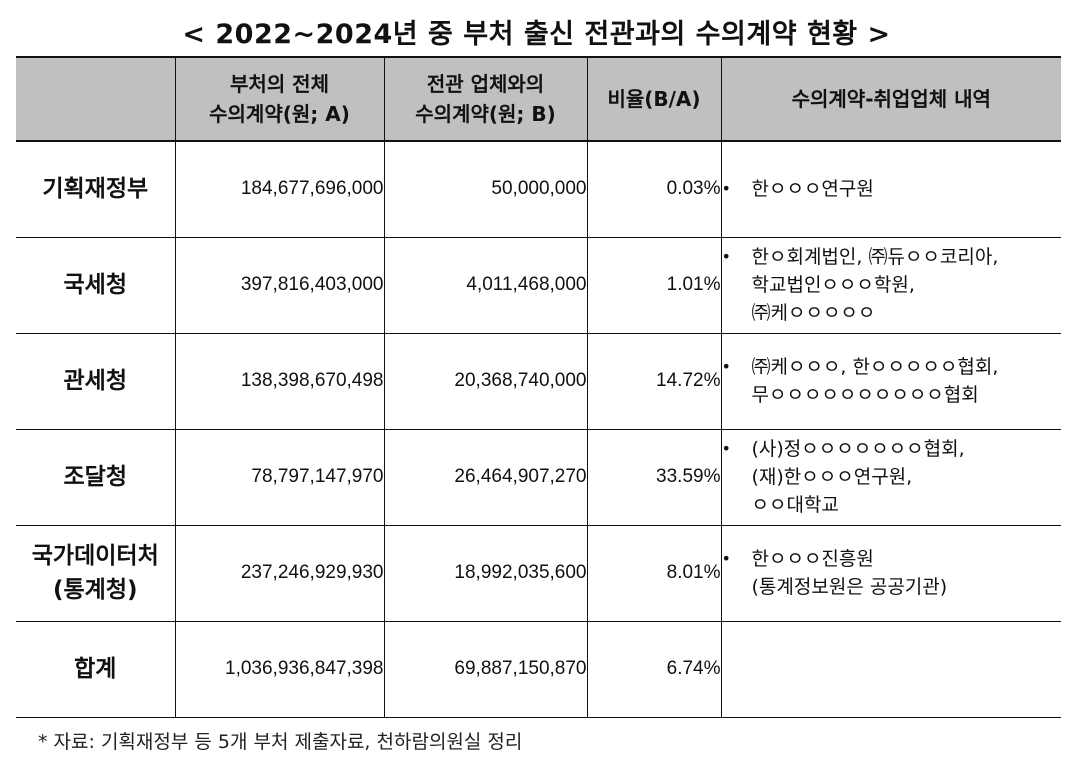 The image size is (1073, 773). What do you see at coordinates (654, 573) in the screenshot?
I see `ratio-cell: 8.01%` at bounding box center [654, 573].